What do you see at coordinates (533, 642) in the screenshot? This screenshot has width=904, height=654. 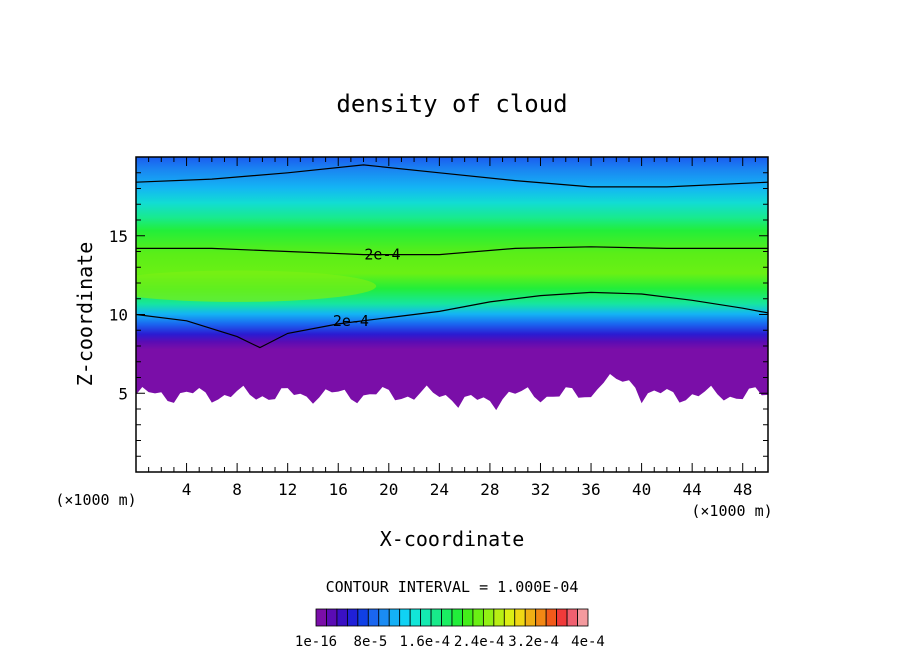 I see `colorbar-label: 3.2e-4` at bounding box center [533, 642].